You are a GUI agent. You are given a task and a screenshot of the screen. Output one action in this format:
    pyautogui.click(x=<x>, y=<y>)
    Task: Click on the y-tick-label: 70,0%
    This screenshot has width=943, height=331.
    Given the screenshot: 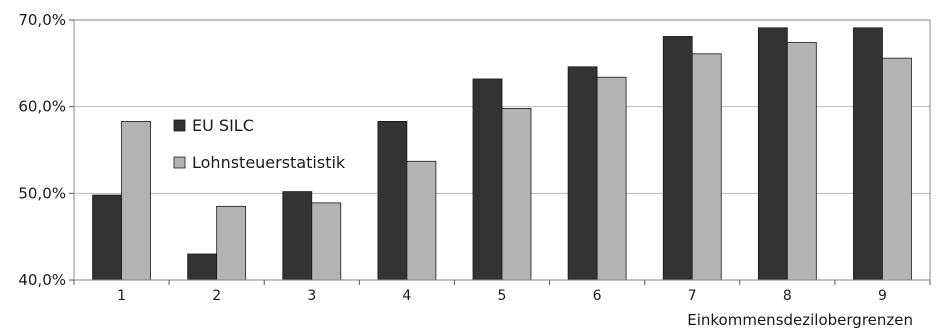 What is the action you would take?
    pyautogui.click(x=42, y=20)
    